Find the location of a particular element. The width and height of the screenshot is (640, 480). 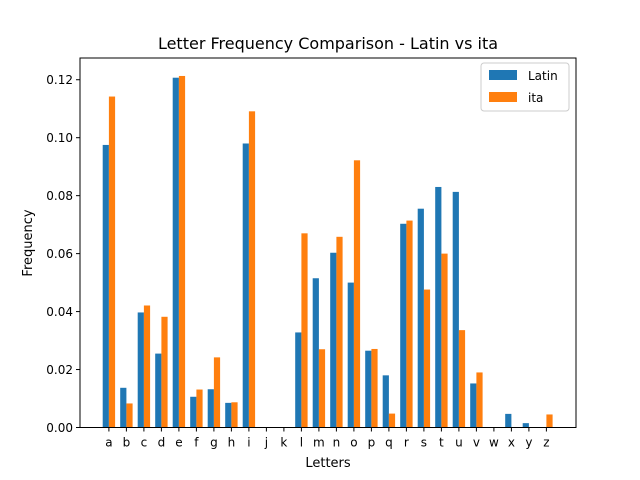

bar-latin-d is located at coordinates (158, 390).